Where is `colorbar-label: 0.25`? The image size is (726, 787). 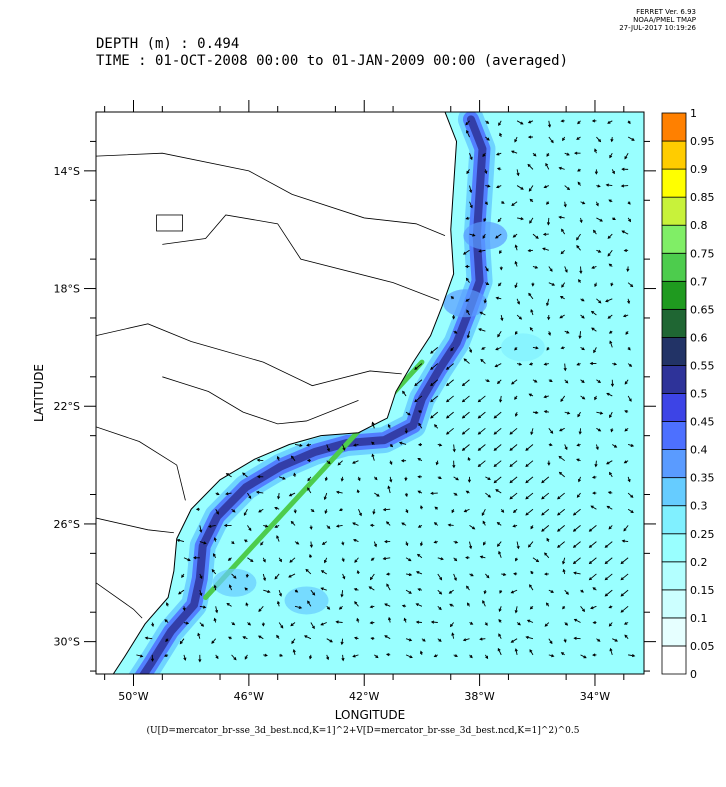
colorbar-label: 0.25 is located at coordinates (702, 534).